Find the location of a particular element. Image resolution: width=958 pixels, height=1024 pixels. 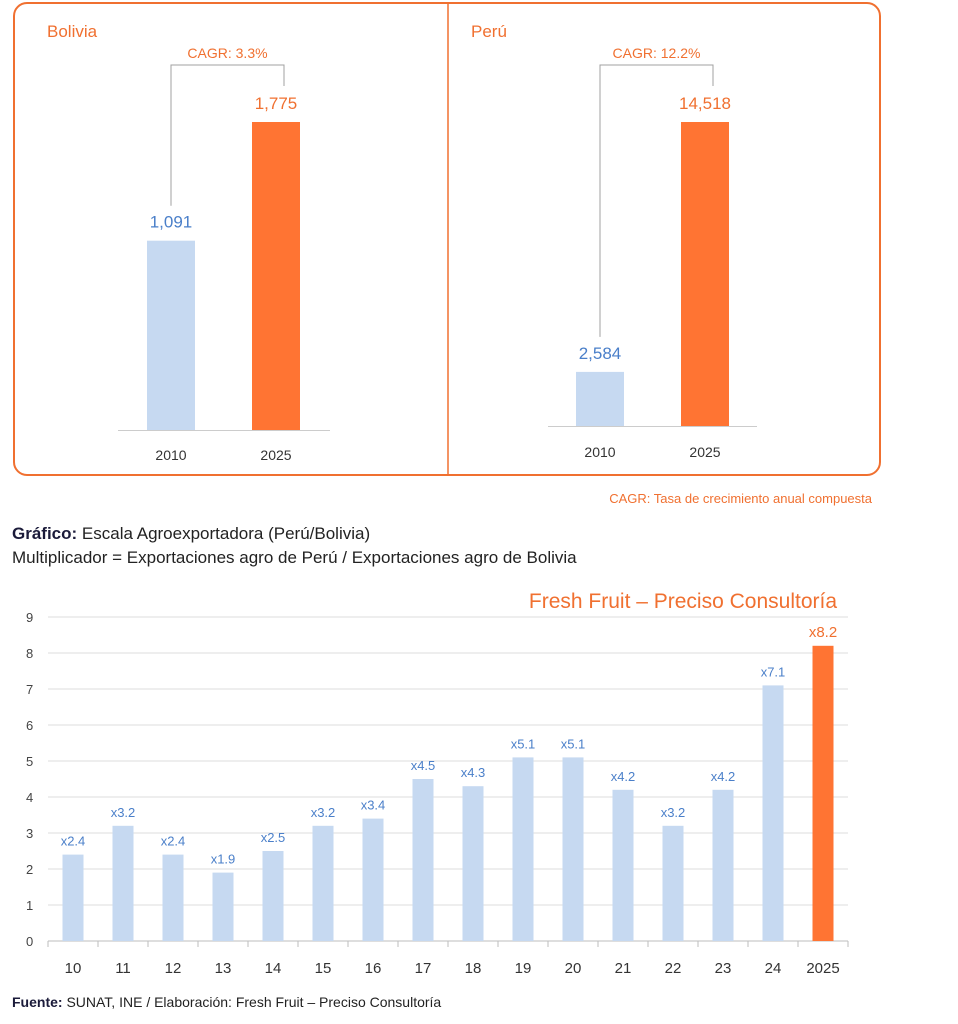

data-label-21: x4.2 is located at coordinates (623, 776).